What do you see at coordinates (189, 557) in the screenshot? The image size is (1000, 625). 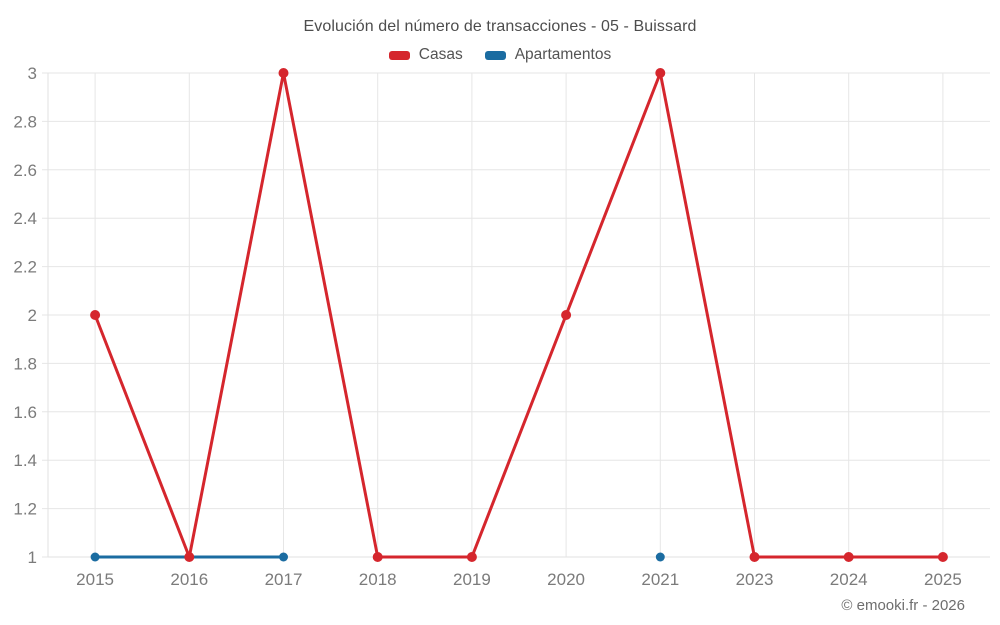 I see `data-point-casas-2016` at bounding box center [189, 557].